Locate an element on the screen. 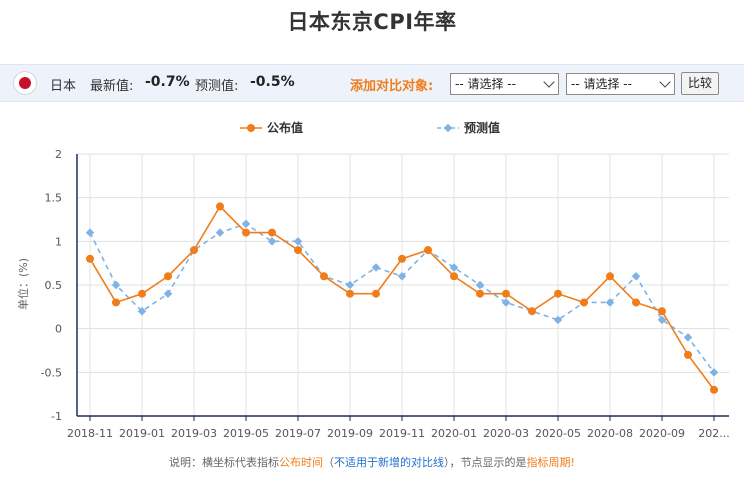 This screenshot has height=480, width=744. y-tick-label: 0 is located at coordinates (58, 329).